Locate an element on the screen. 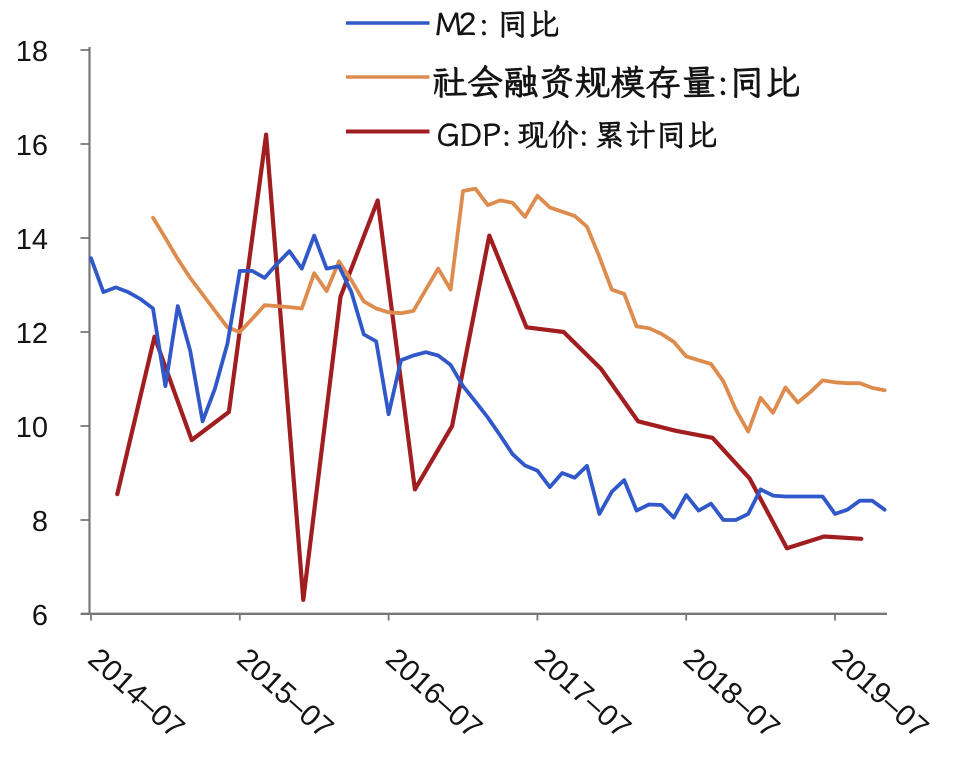 This screenshot has width=968, height=764. svg-text: 12 is located at coordinates (32, 334).